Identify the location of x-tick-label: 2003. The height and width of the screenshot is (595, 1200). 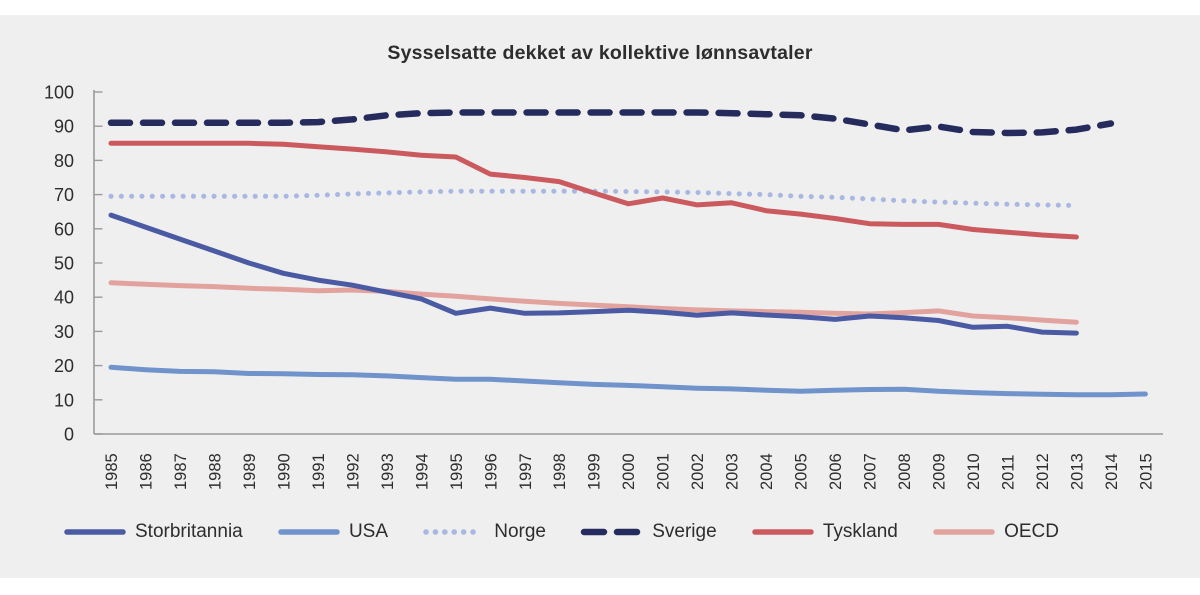
(733, 471).